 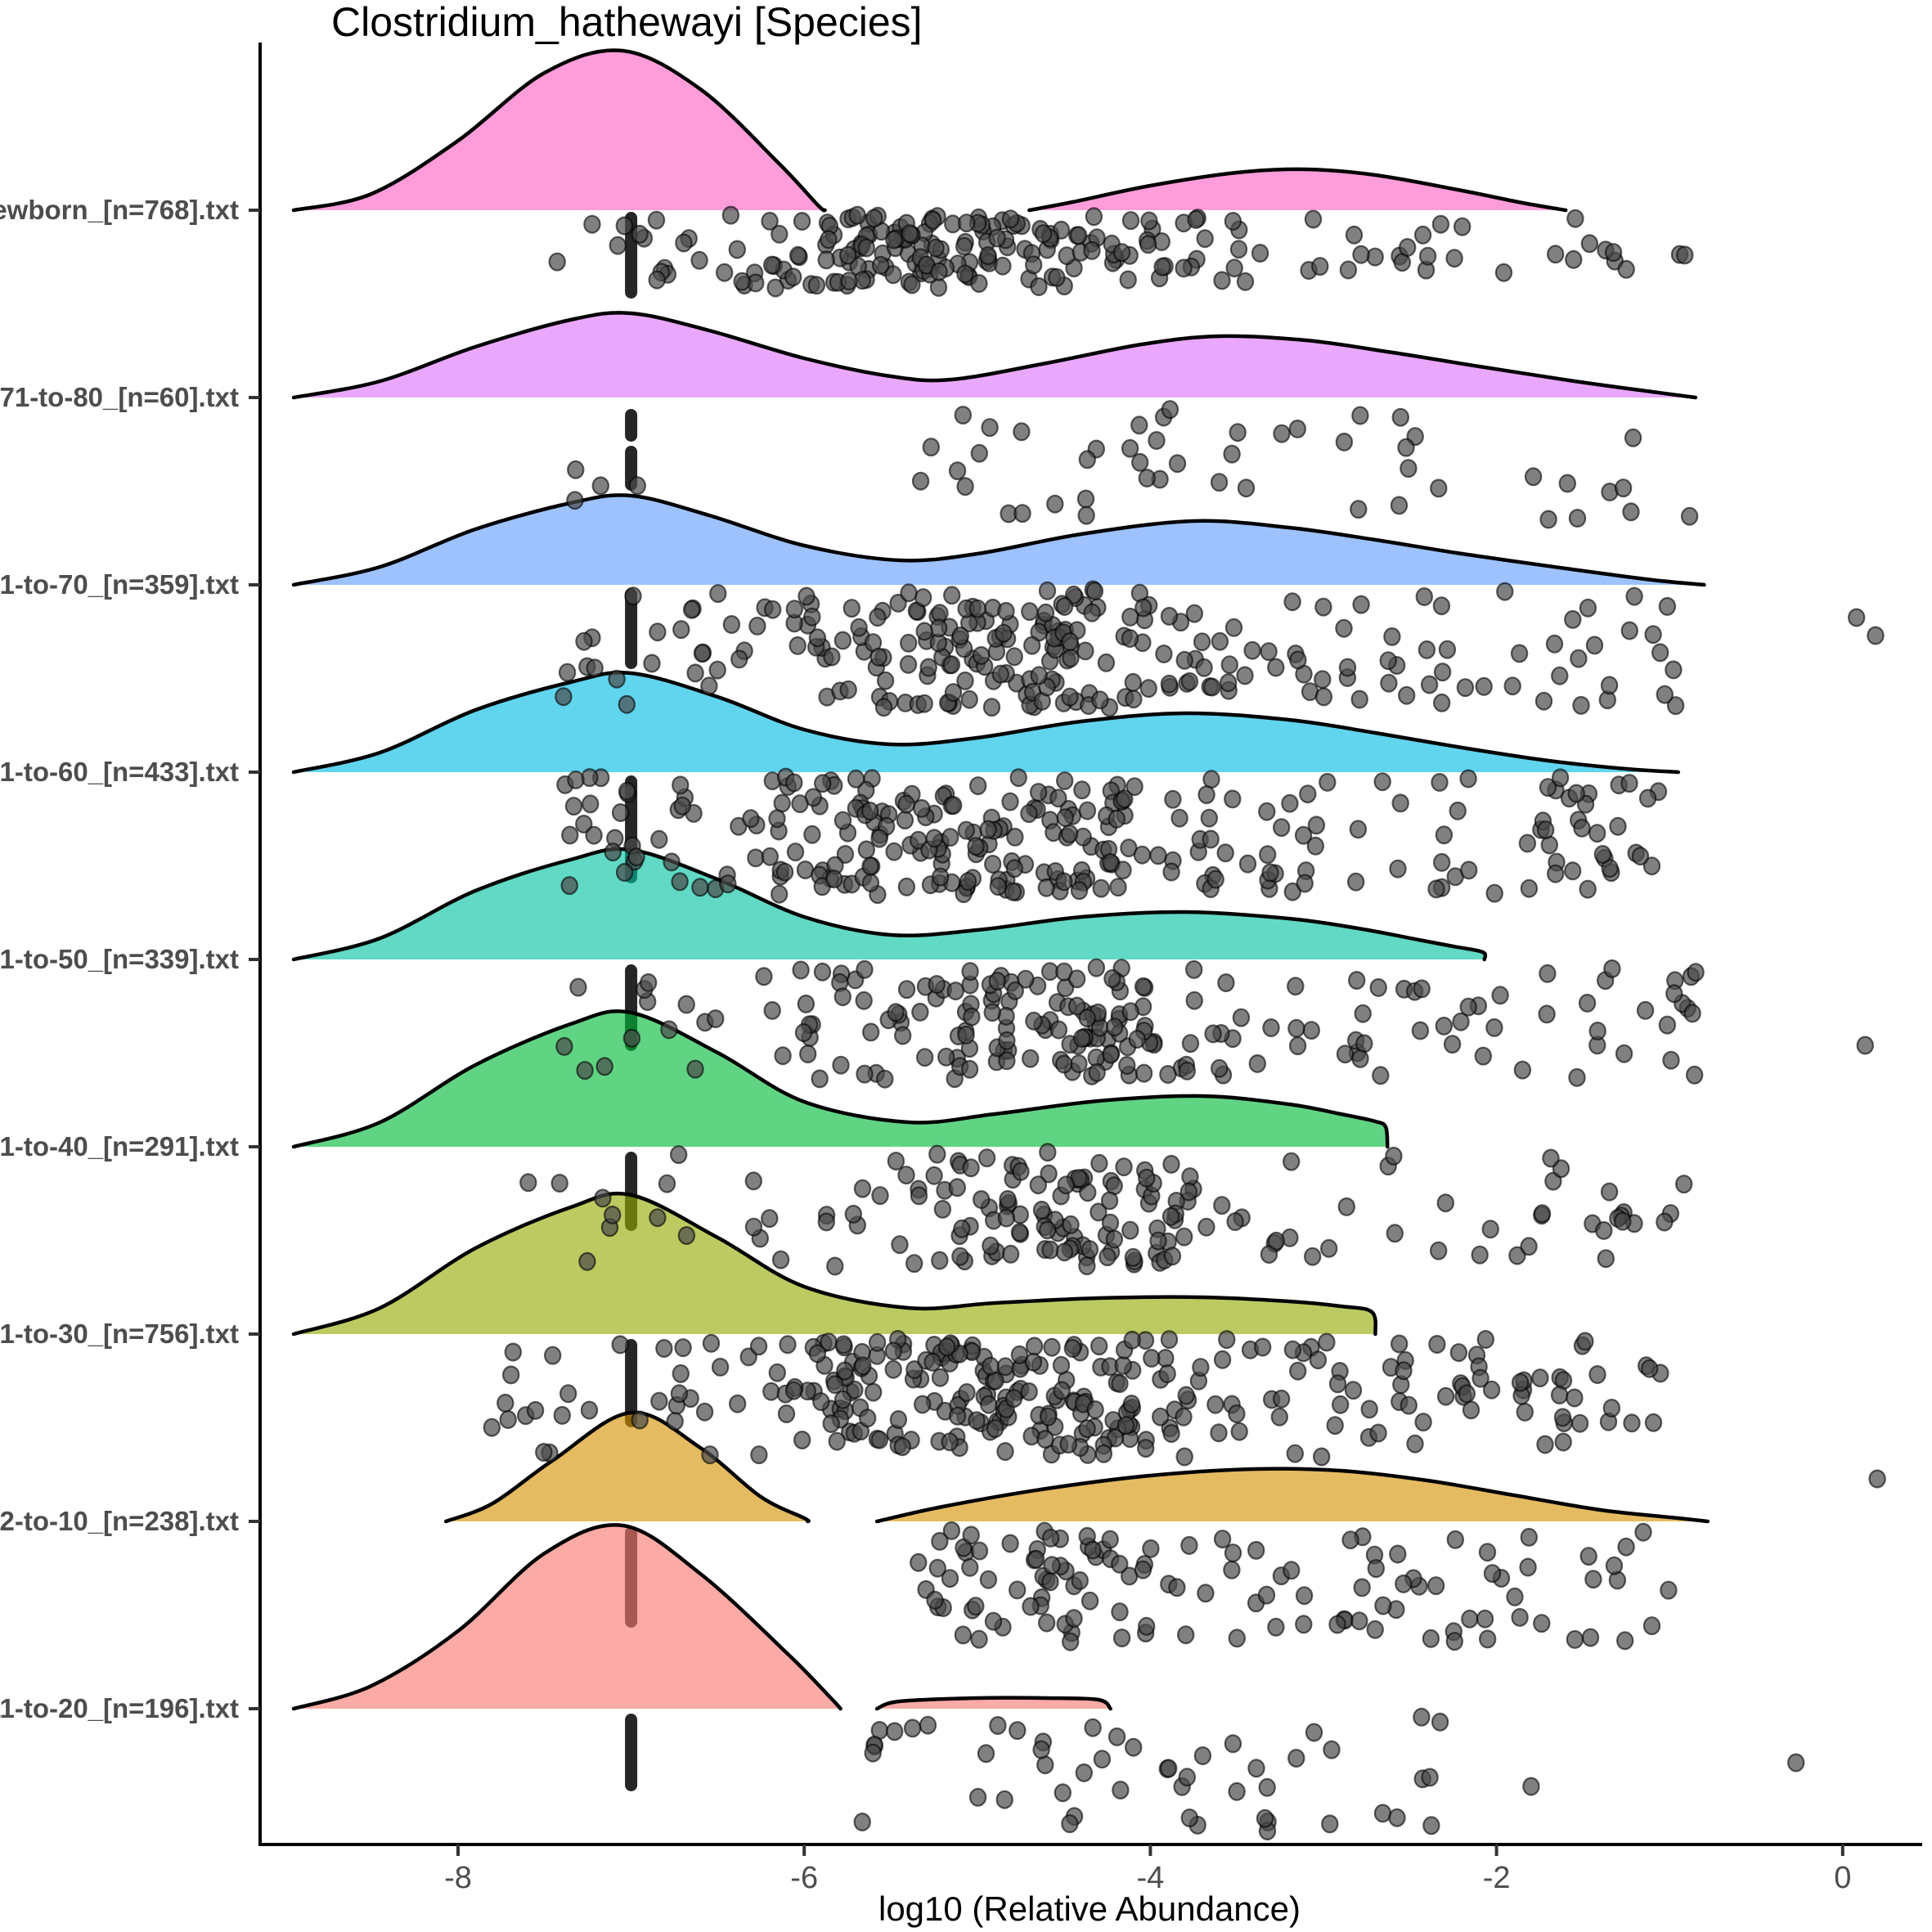 I want to click on x-axis-title: log10 (Relative Abundance), so click(x=1089, y=1909).